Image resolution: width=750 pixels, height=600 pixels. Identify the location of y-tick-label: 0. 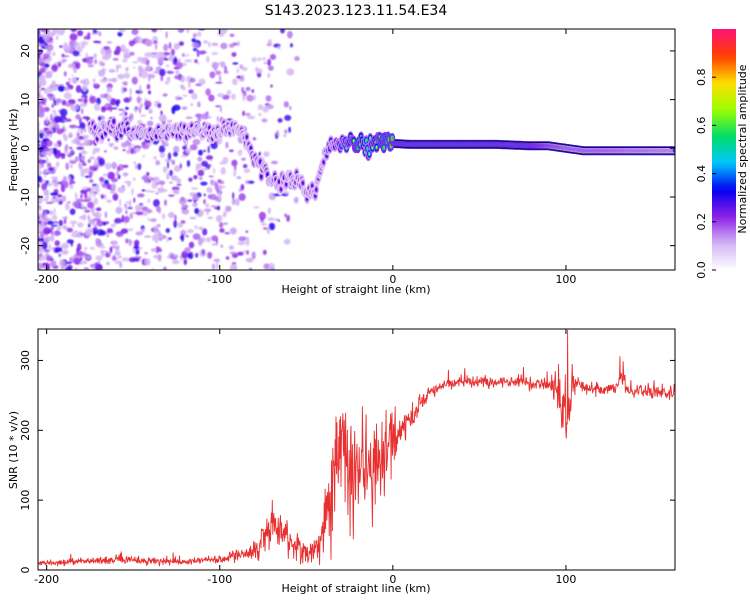
(25, 148).